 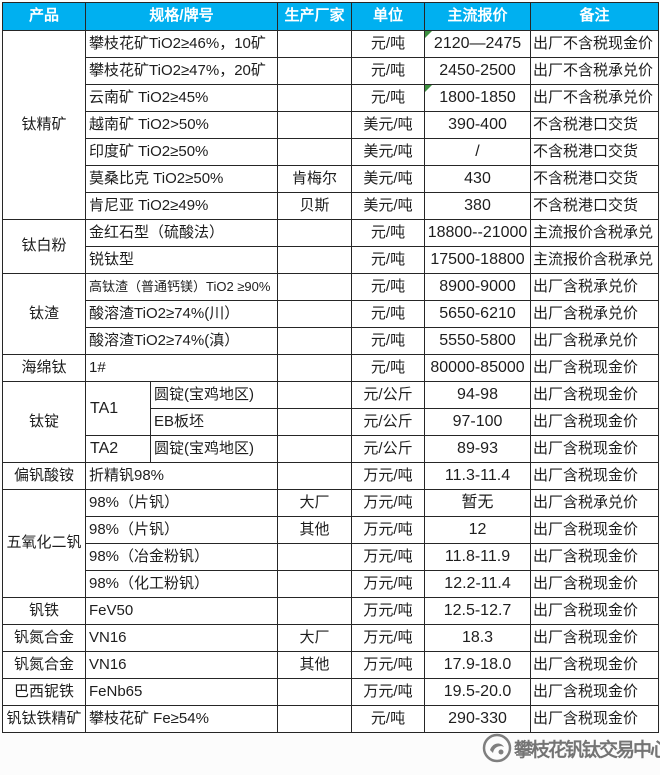 What do you see at coordinates (181, 530) in the screenshot?
I see `spec-cell: 98%（片钒）` at bounding box center [181, 530].